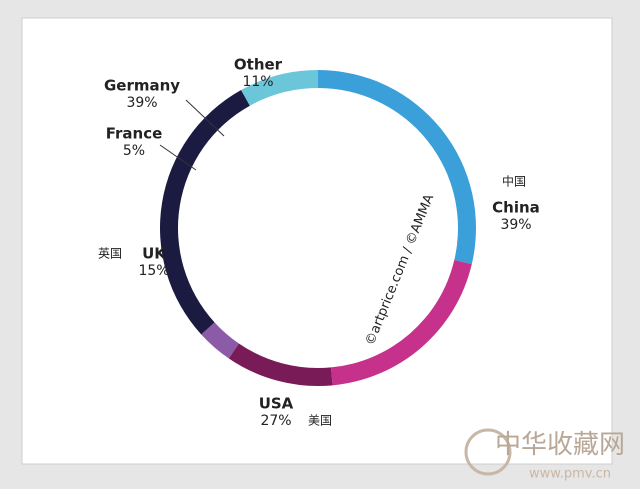  I want to click on value-label: 5%, so click(134, 151).